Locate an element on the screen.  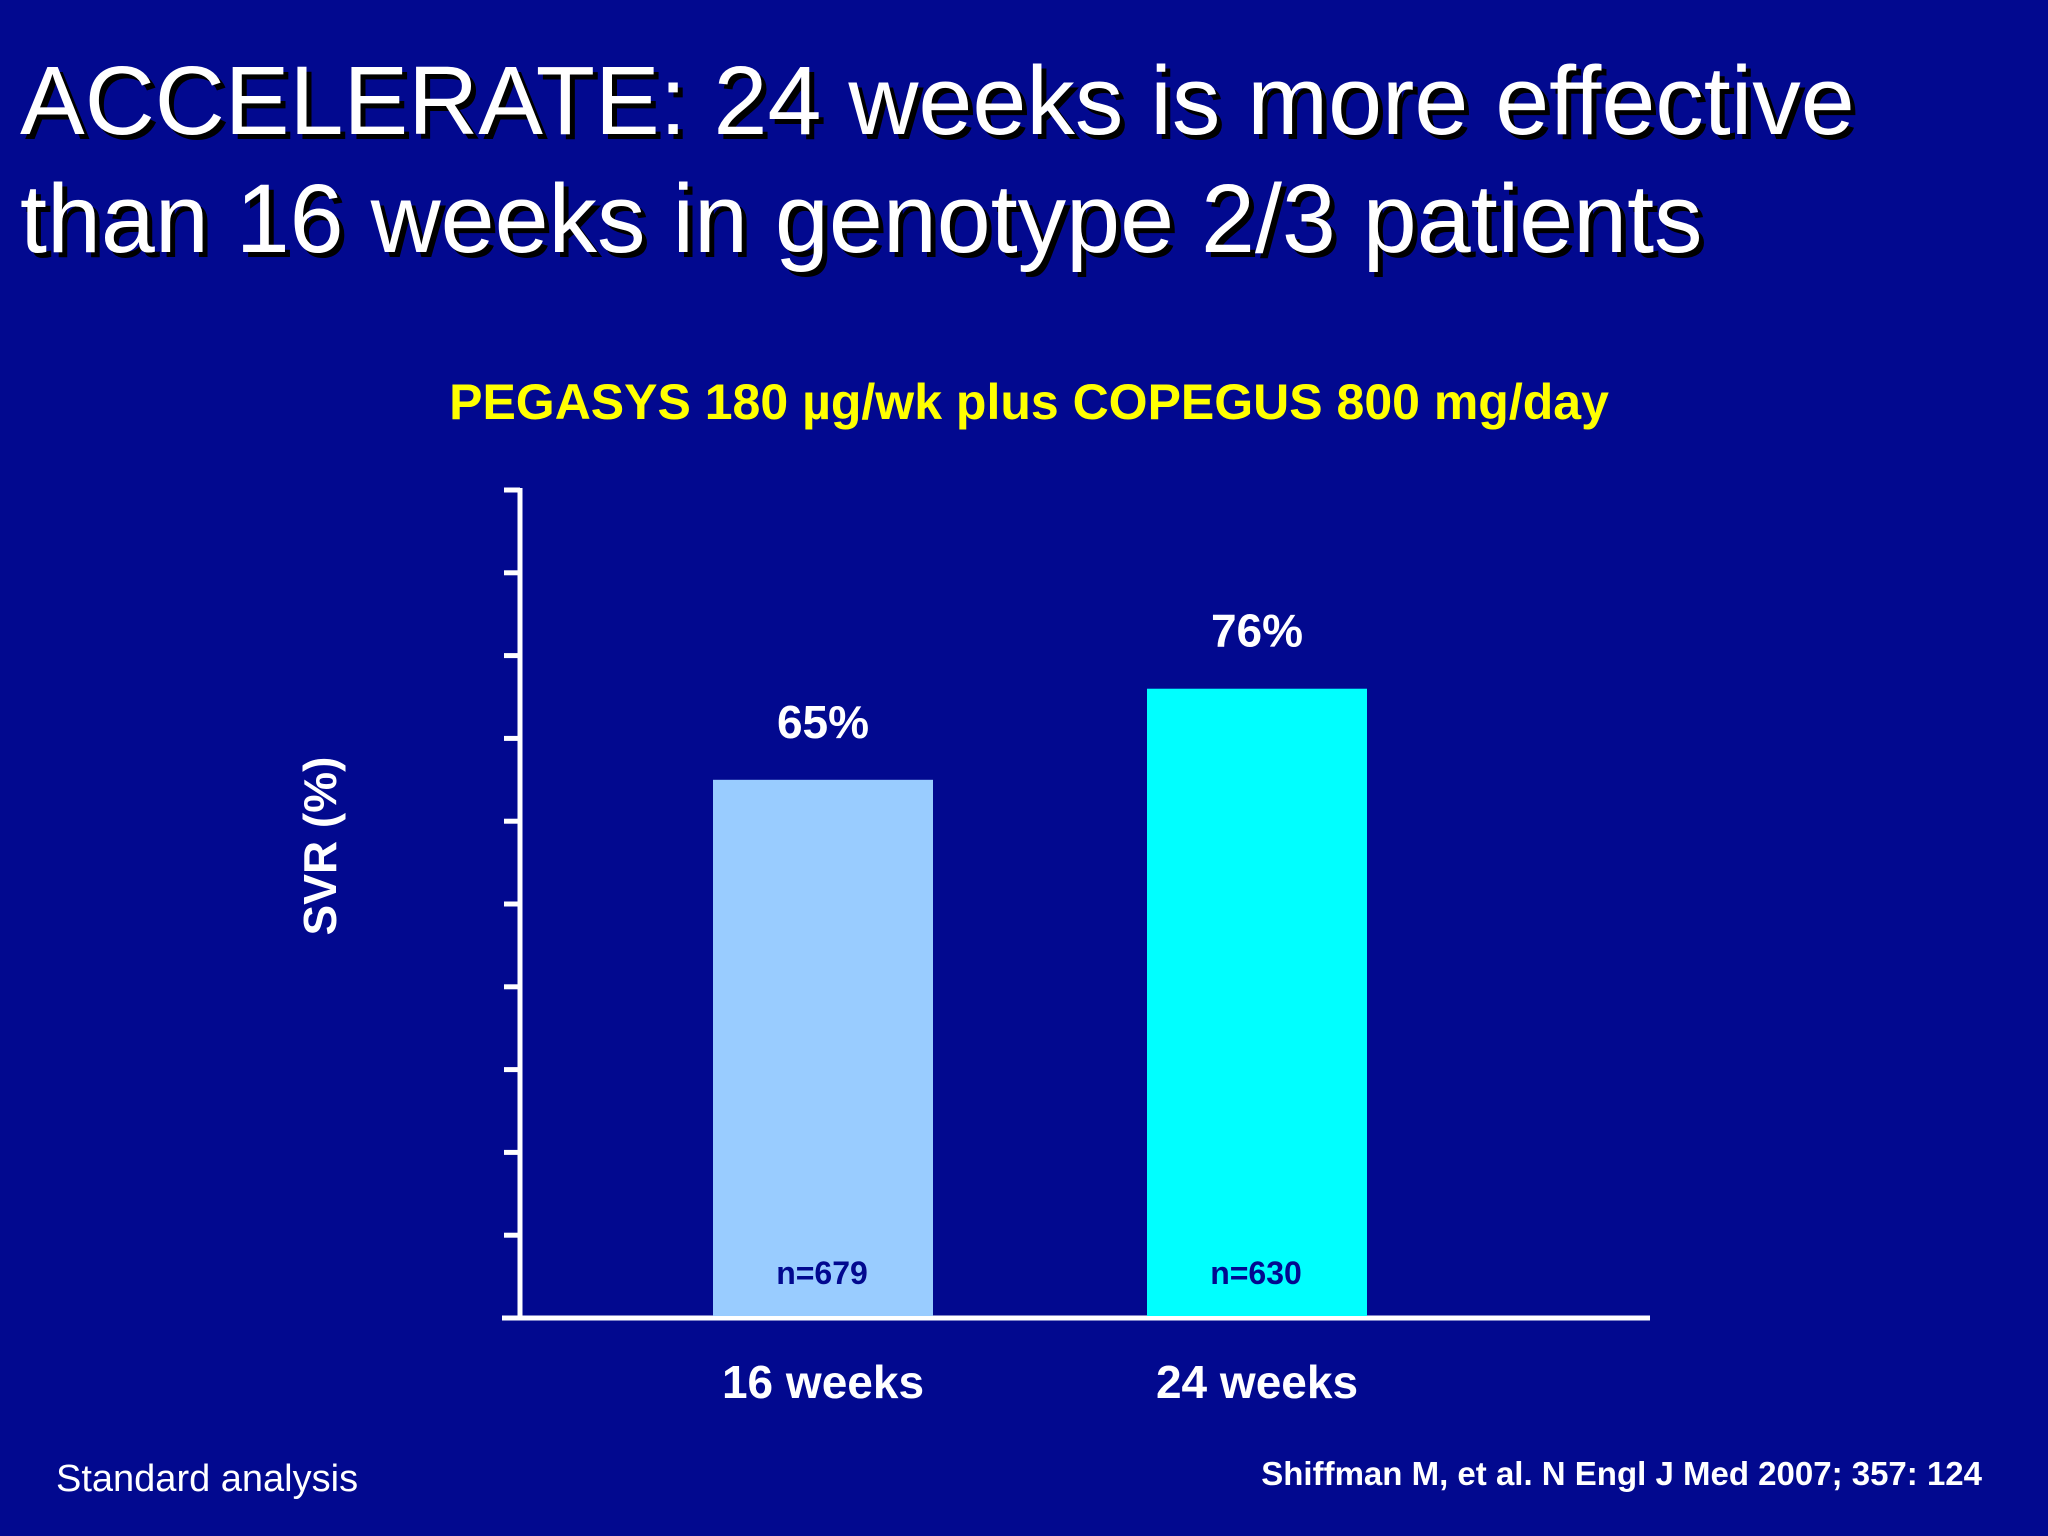
x-category-label: 24 weeks is located at coordinates (1257, 1382).